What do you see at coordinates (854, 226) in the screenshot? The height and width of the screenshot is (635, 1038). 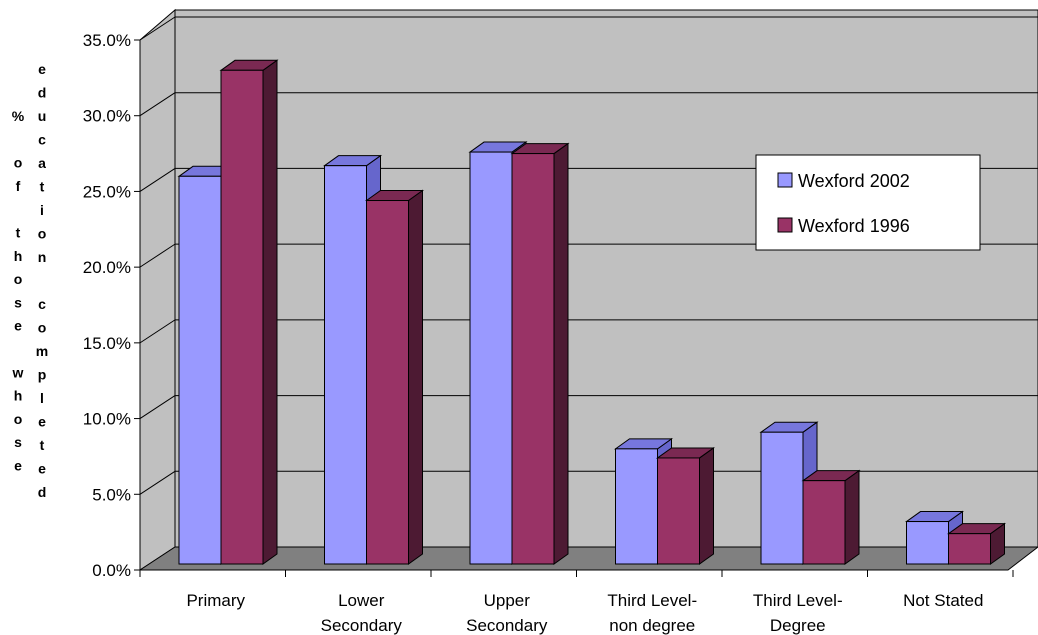 I see `legend-label-wexford-1996: Wexford 1996` at bounding box center [854, 226].